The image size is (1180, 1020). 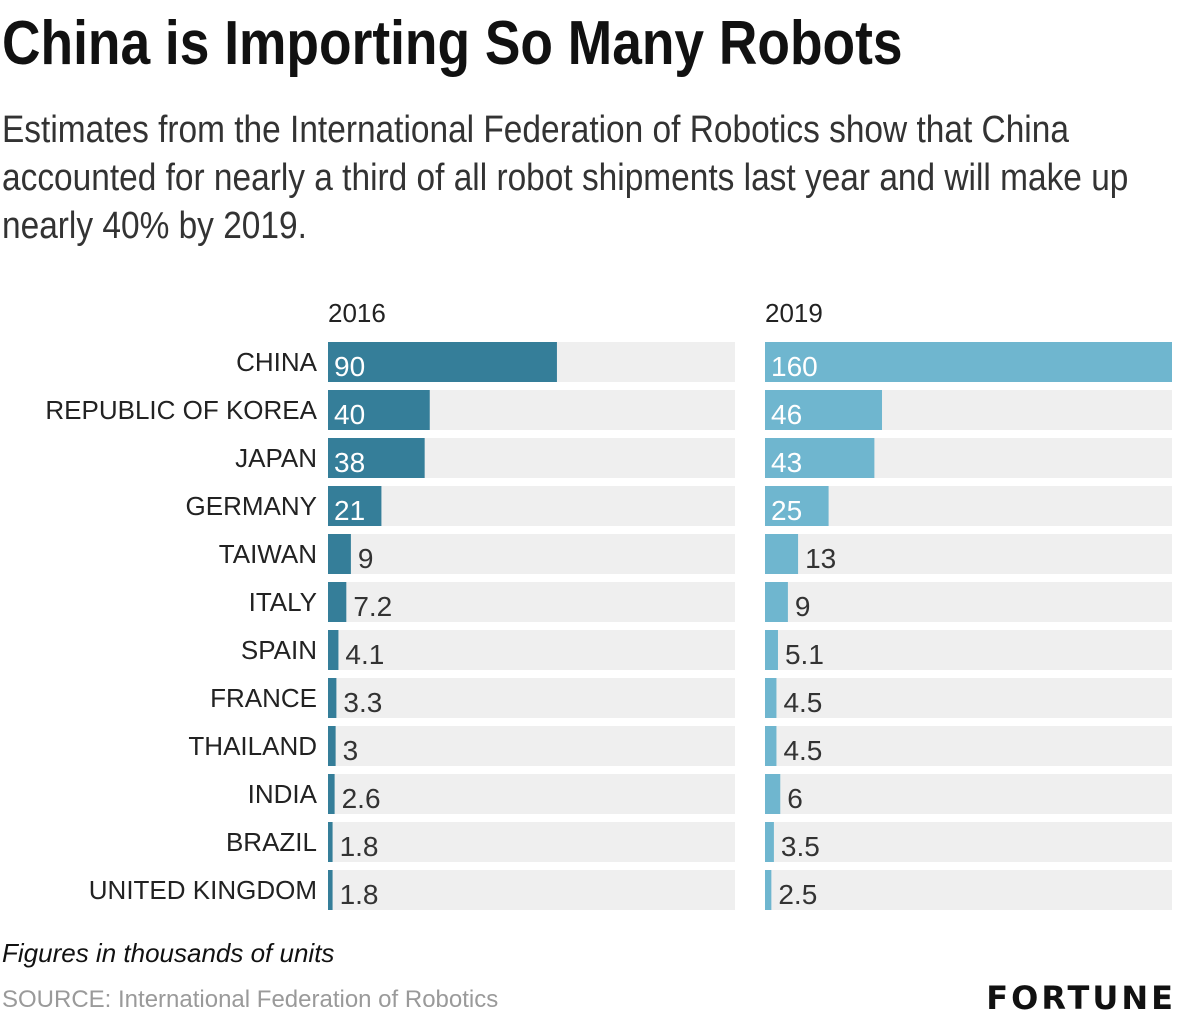 What do you see at coordinates (283, 602) in the screenshot?
I see `category-label: ITALY` at bounding box center [283, 602].